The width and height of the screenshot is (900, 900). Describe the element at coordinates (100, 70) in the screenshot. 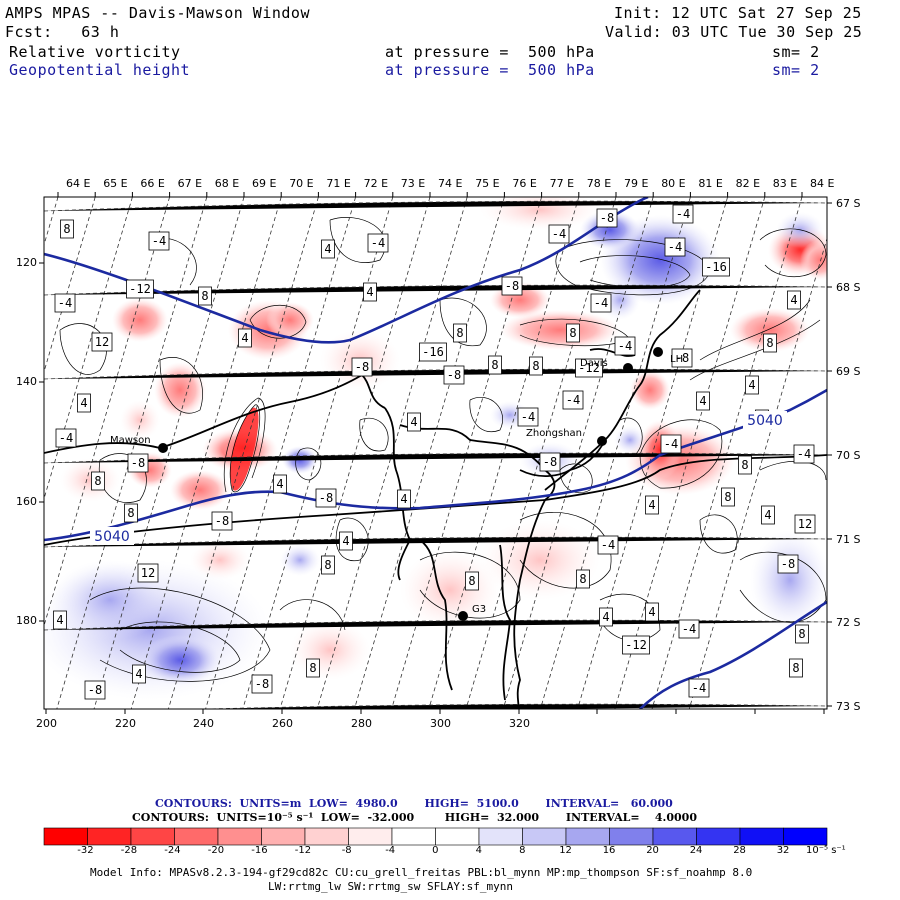

I see `field2-name: Geopotential height` at that location.